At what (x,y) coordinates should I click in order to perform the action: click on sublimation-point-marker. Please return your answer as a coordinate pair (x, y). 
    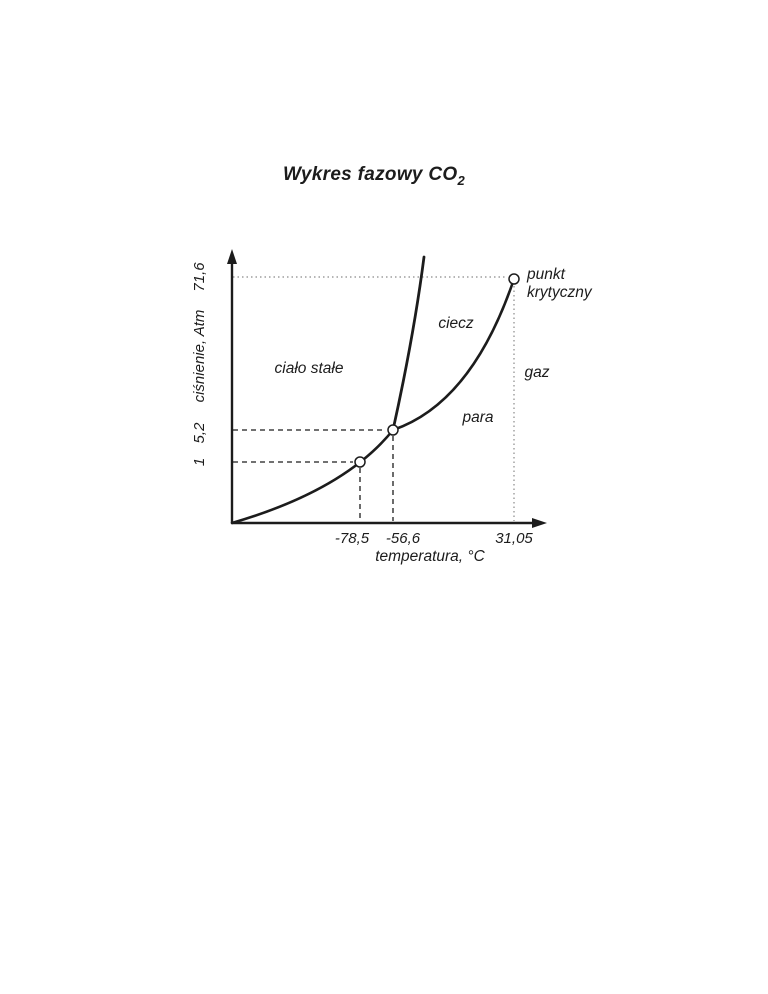
    Looking at the image, I should click on (360, 462).